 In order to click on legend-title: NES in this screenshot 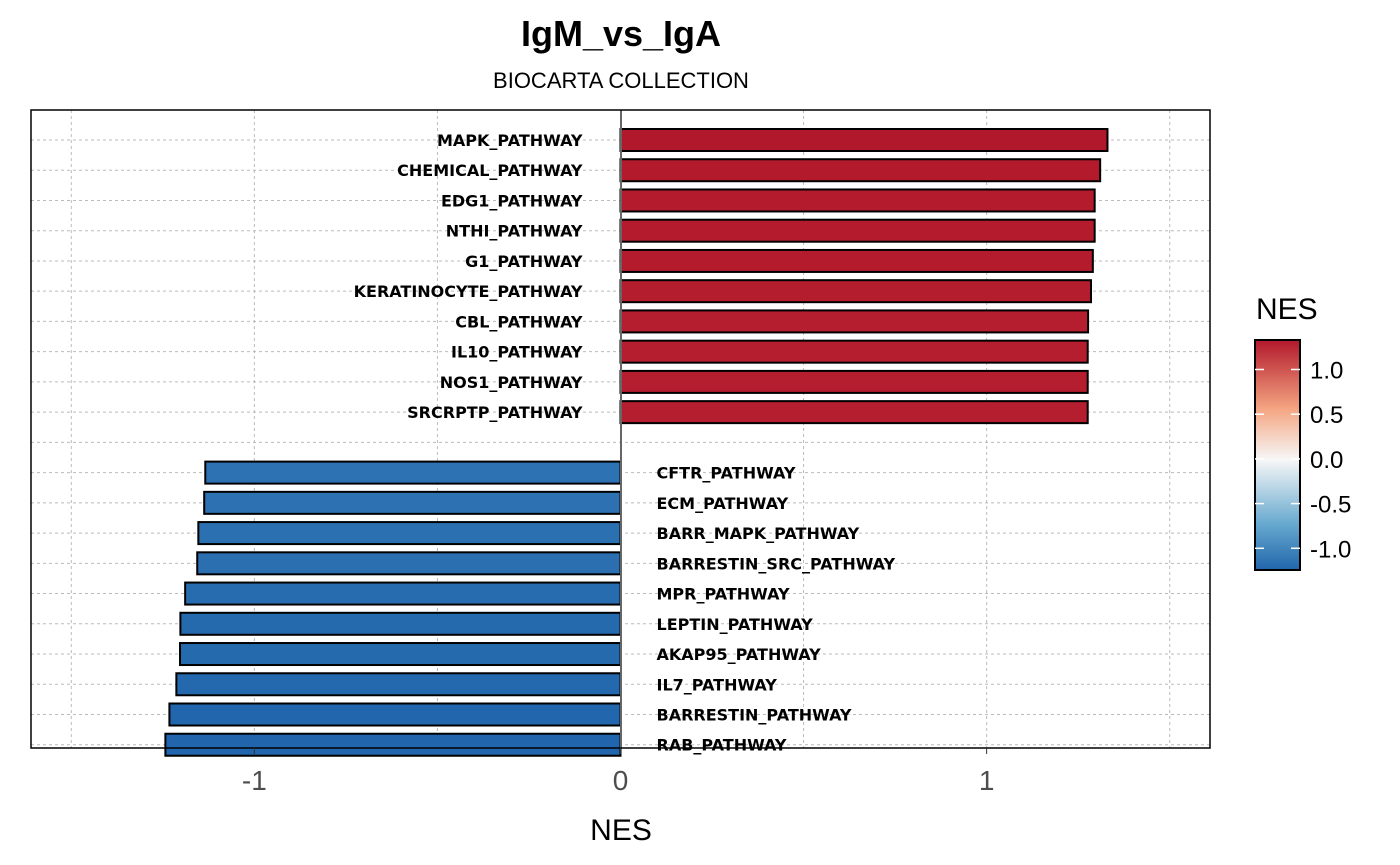, I will do `click(1287, 309)`.